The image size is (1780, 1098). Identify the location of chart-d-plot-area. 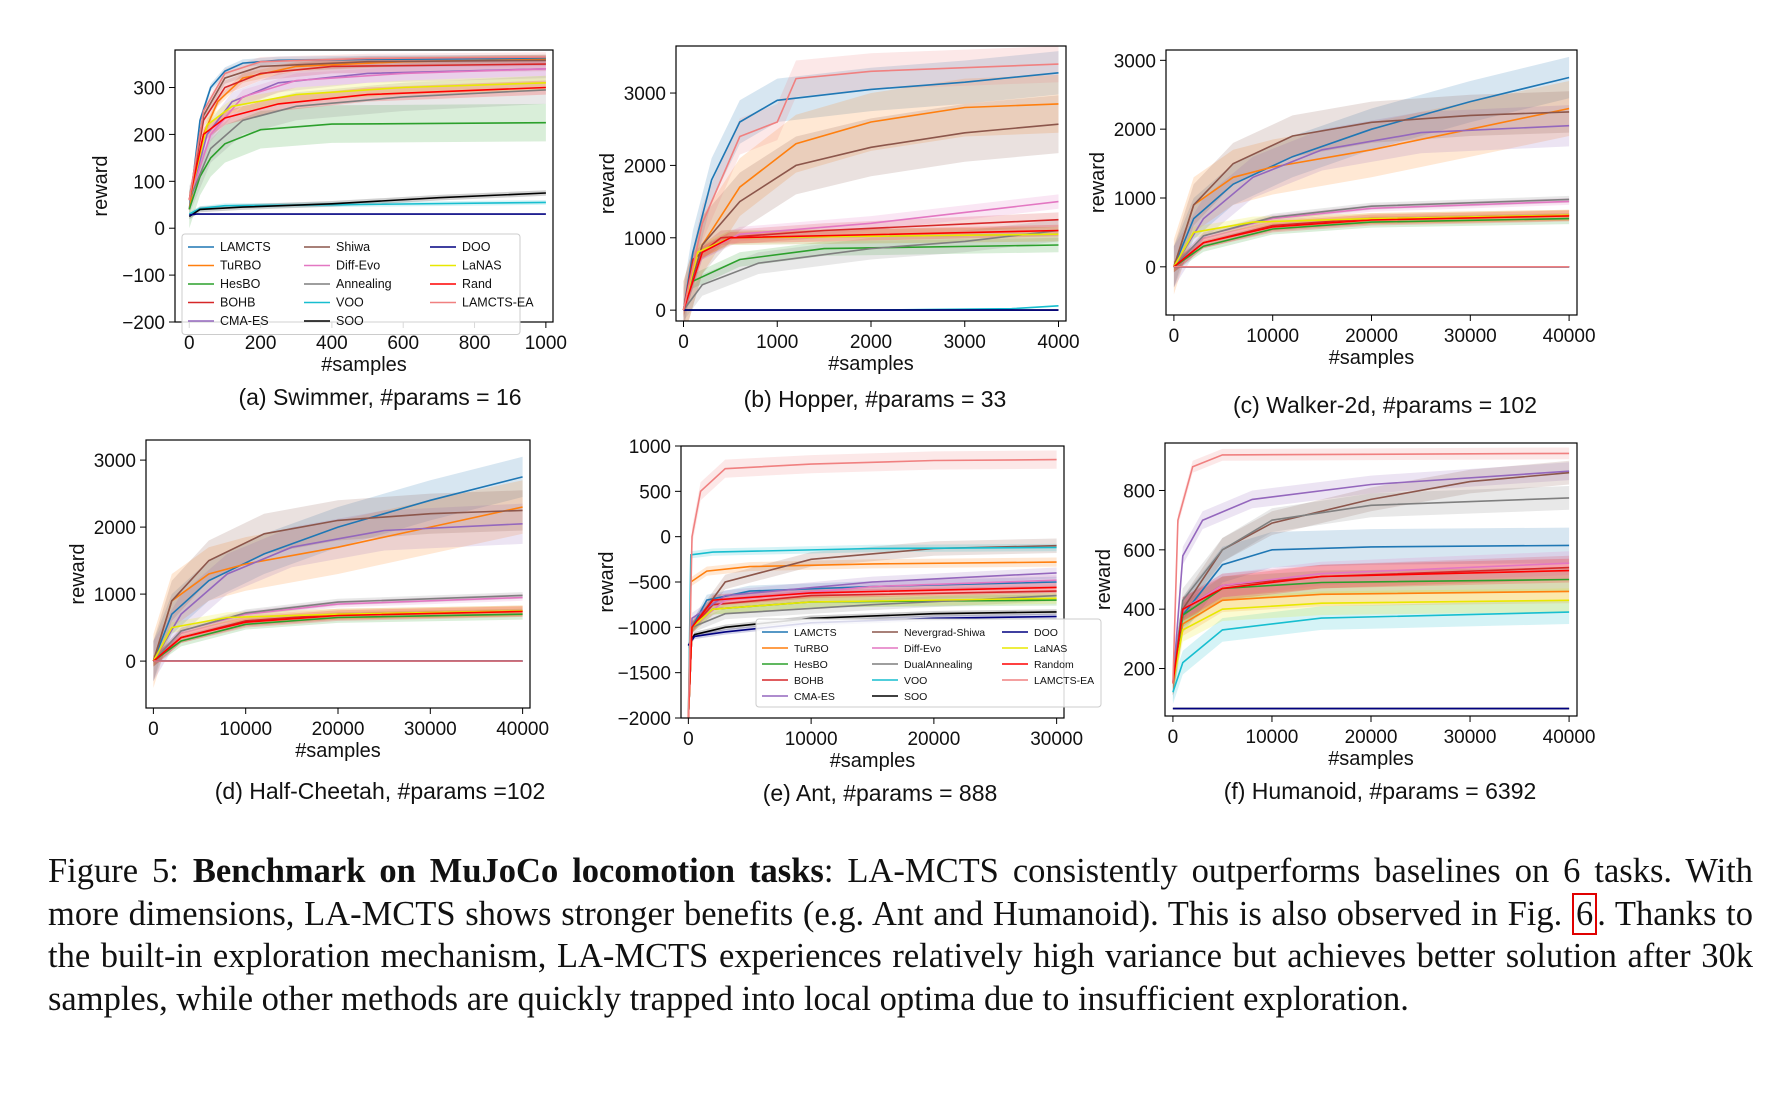
(337, 572).